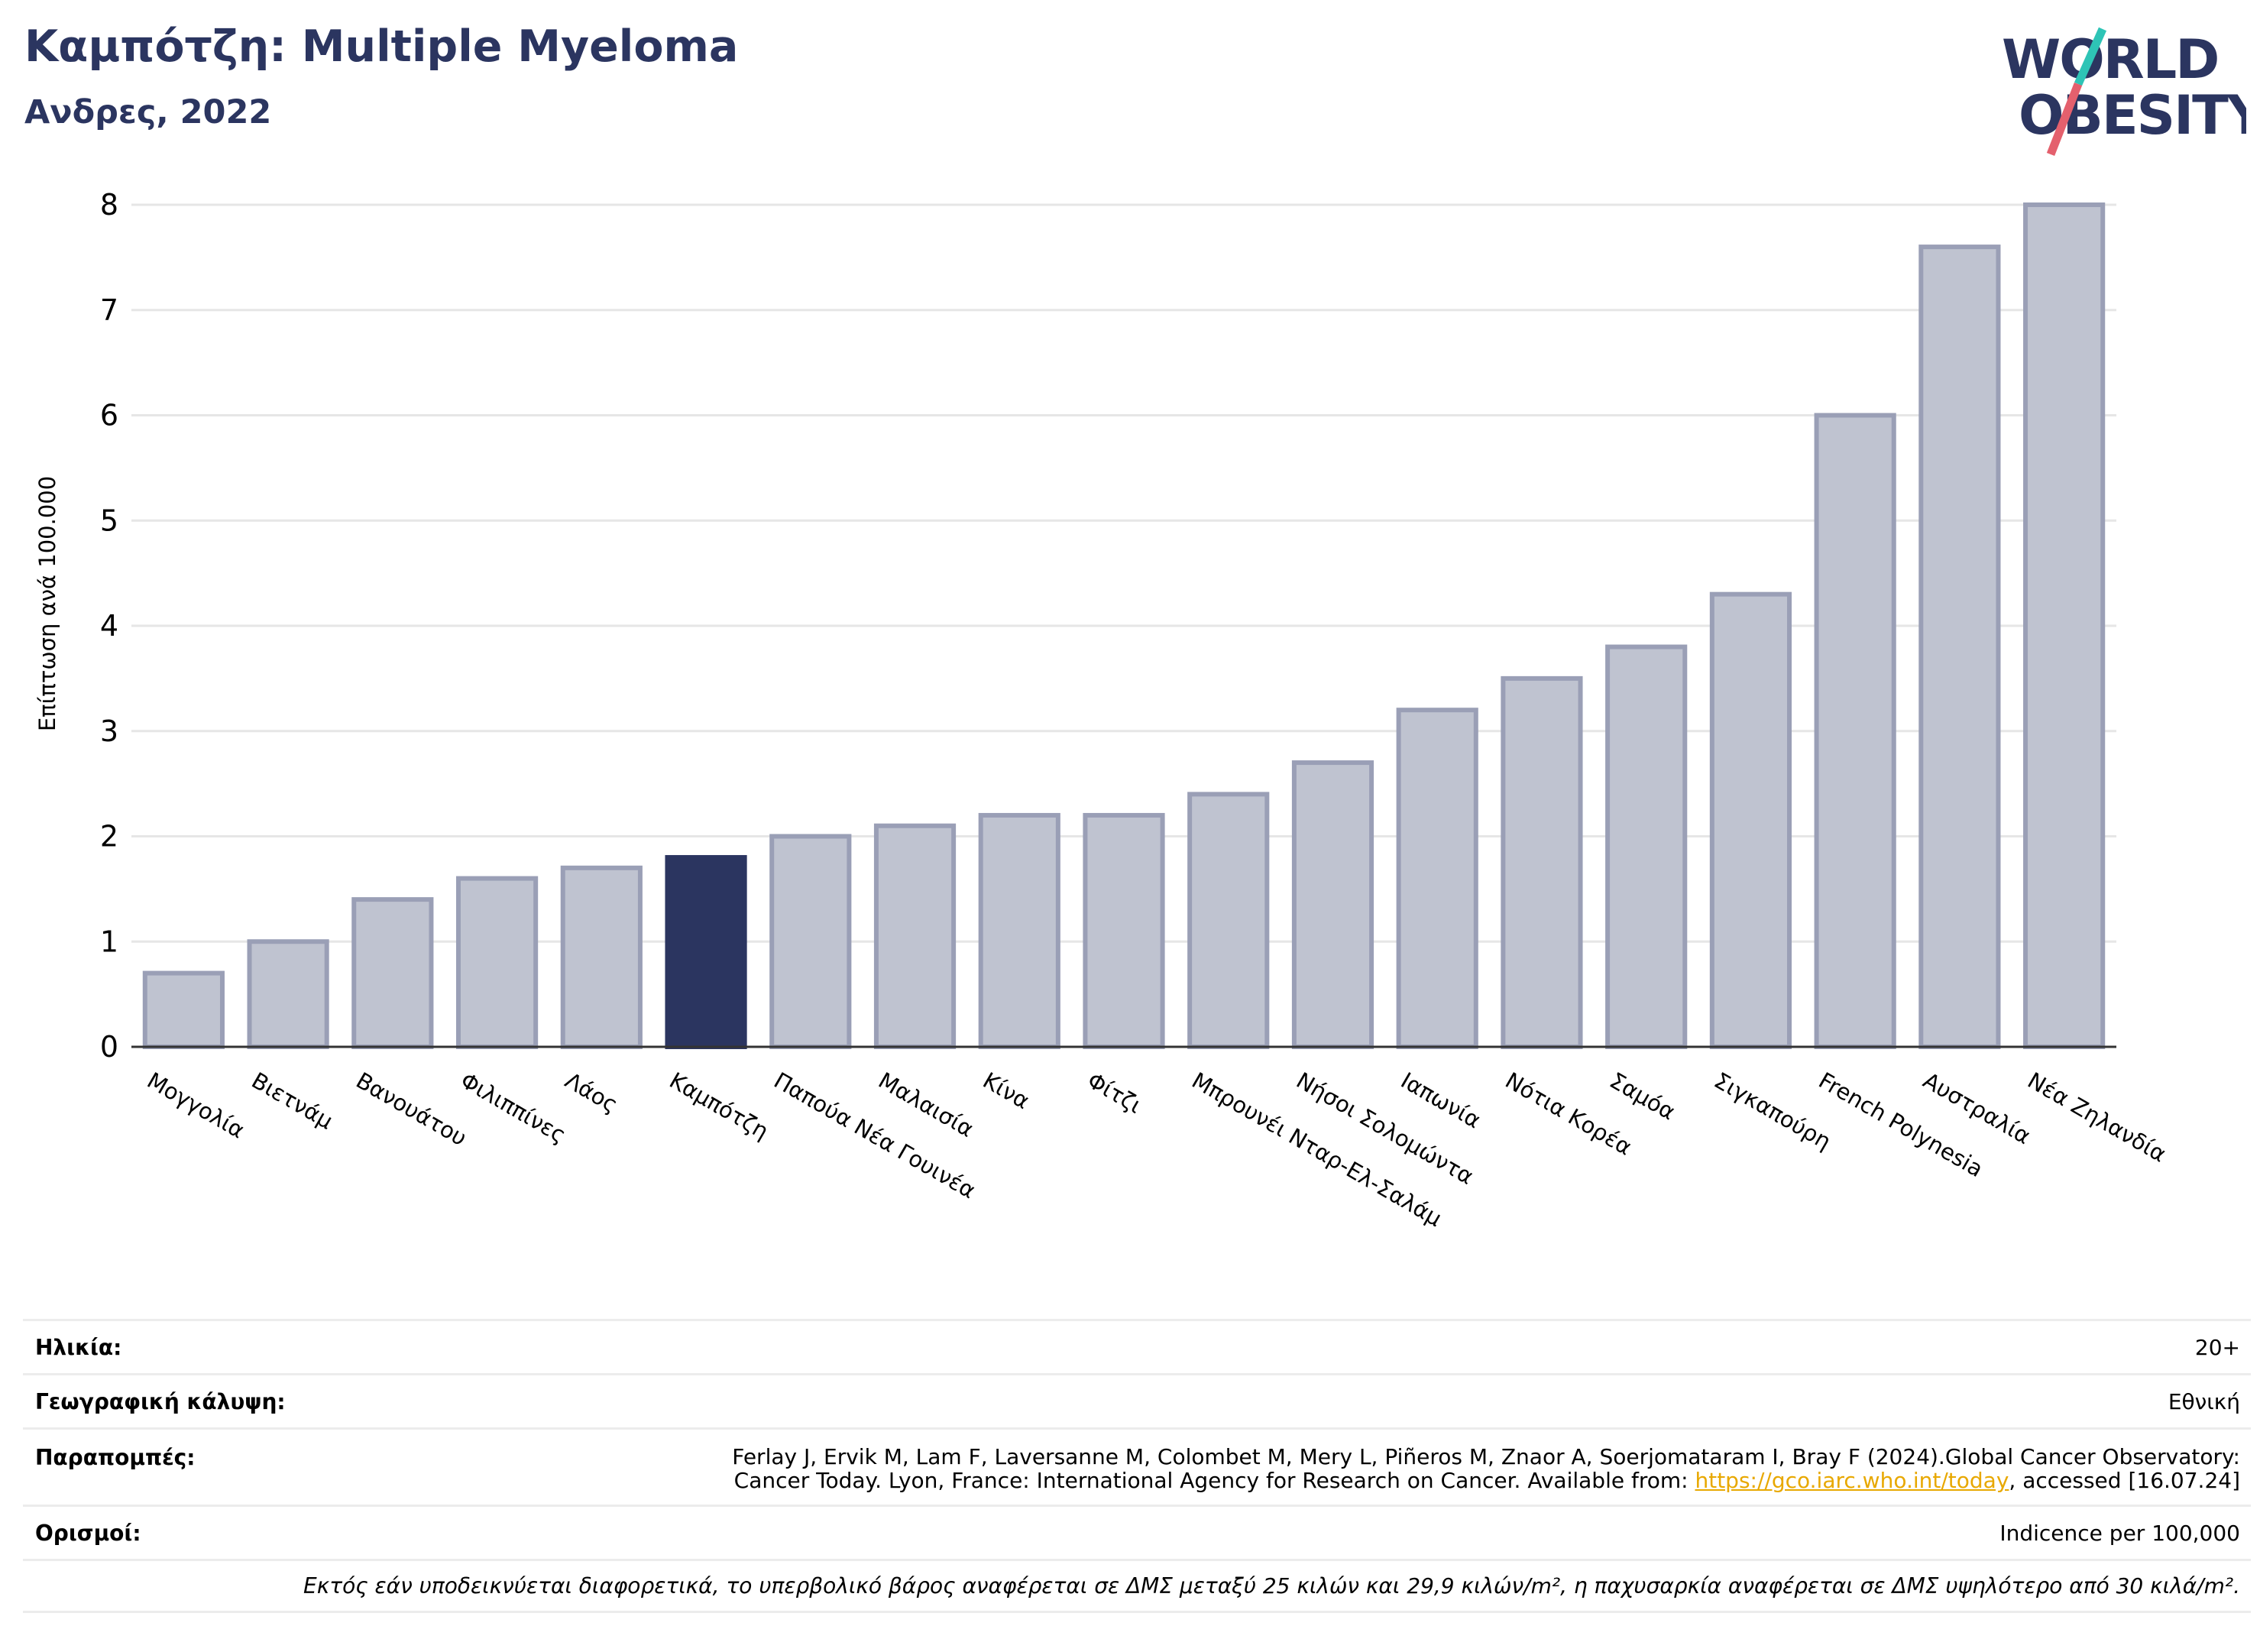 The image size is (2260, 1652). I want to click on references-link: https://gco.iarc.who.int/today, so click(1852, 1480).